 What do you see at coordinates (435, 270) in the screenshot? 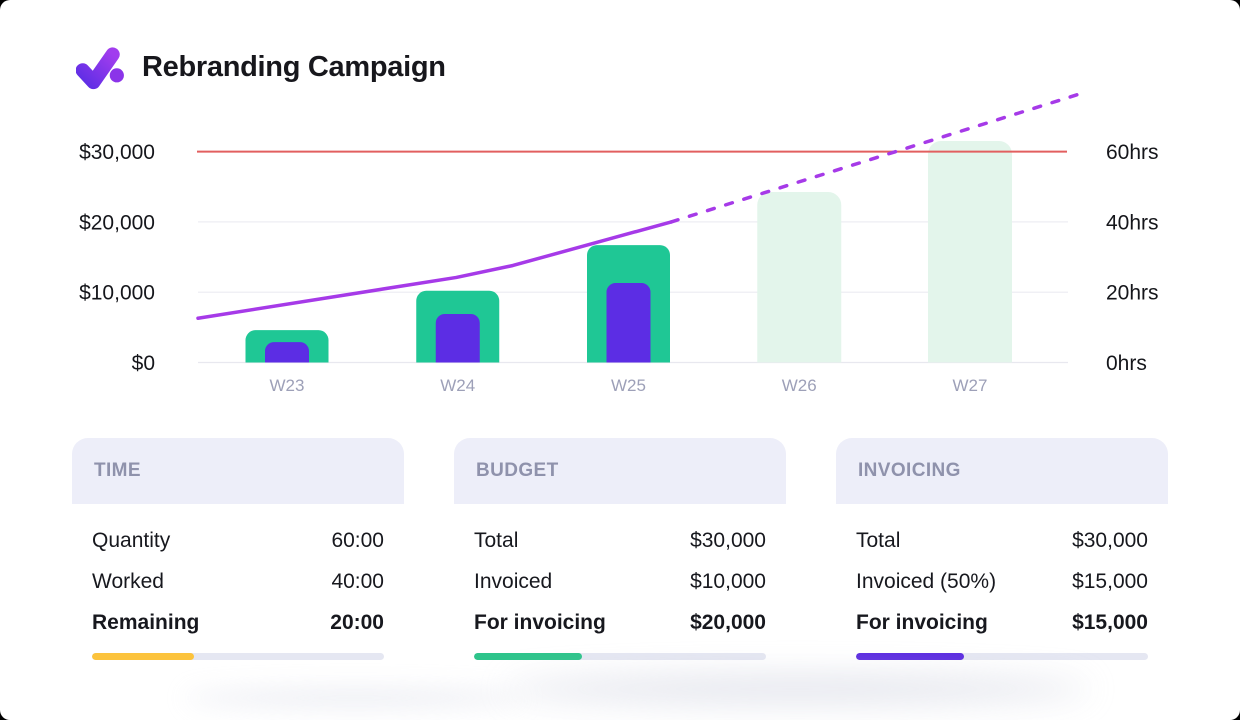
I see `trend-line-solid` at bounding box center [435, 270].